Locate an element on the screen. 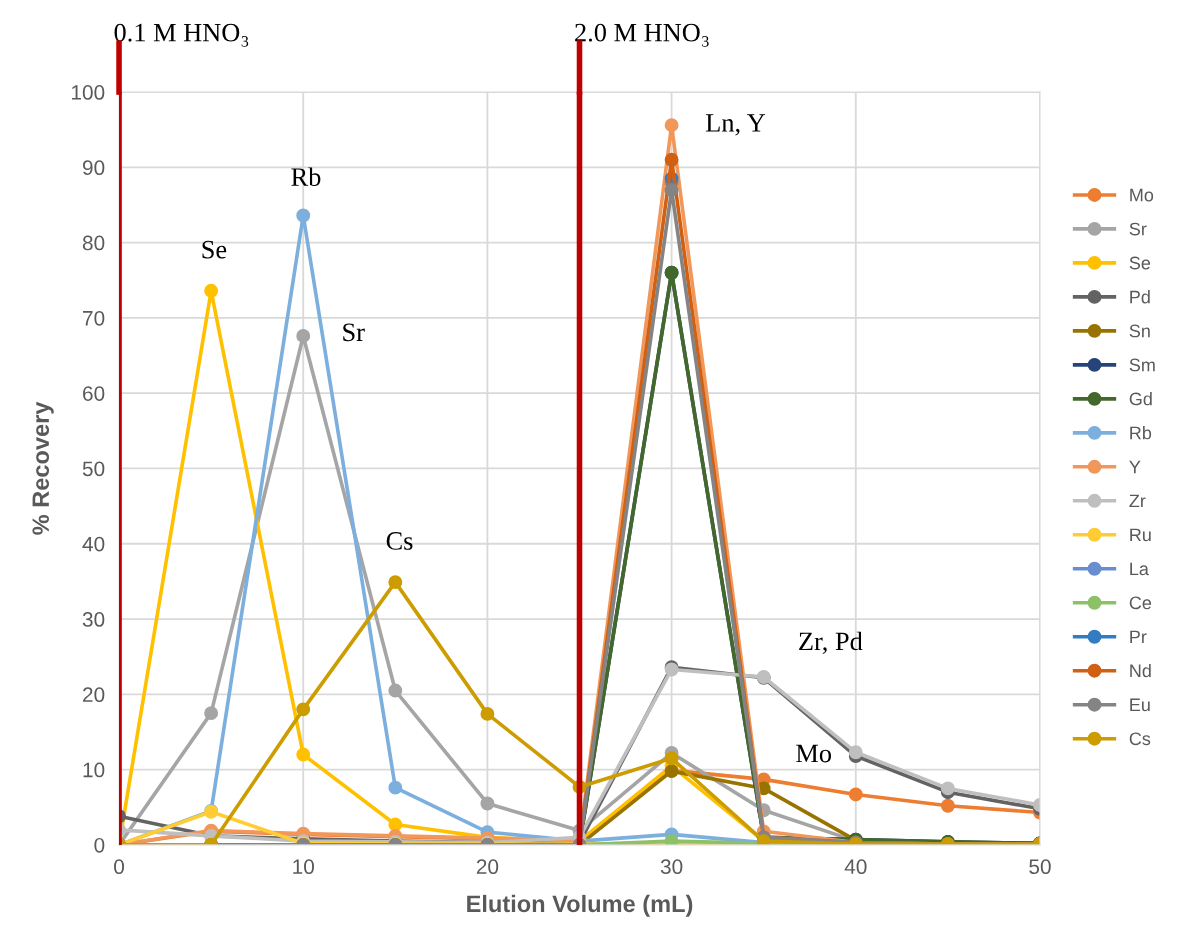 This screenshot has height=944, width=1194. x-tick-label: 30 is located at coordinates (671, 867).